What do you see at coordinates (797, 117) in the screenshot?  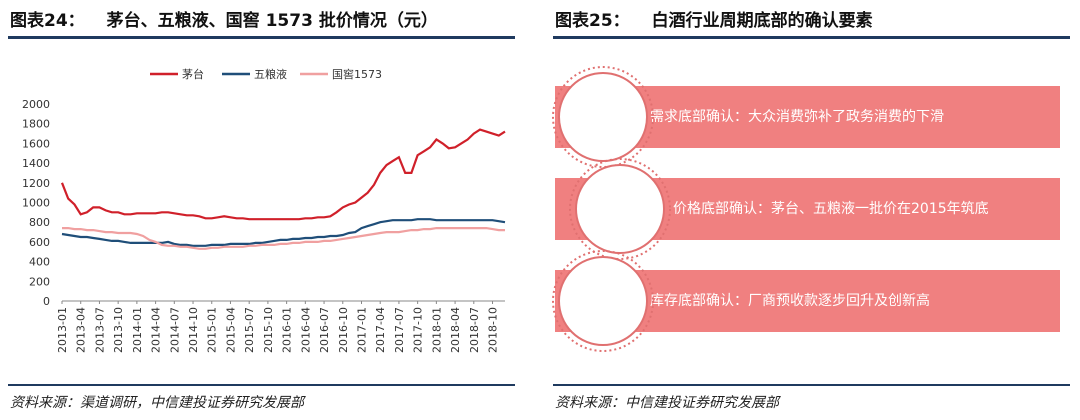 I see `demand-bottom-text: 需求底部确认：大众消费弥补了政务消费的下滑` at bounding box center [797, 117].